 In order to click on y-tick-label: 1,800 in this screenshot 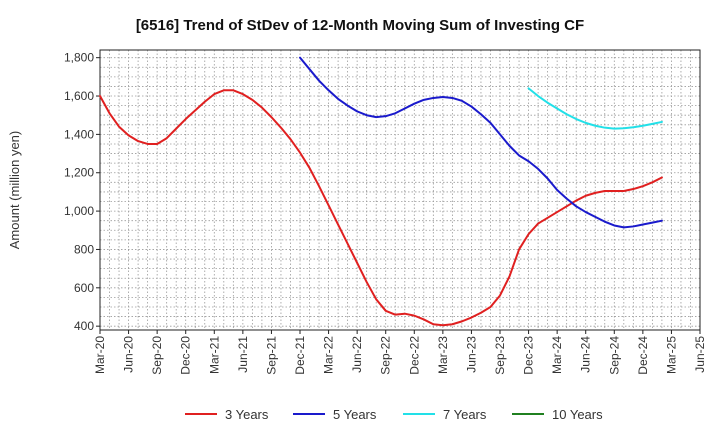, I will do `click(79, 58)`.